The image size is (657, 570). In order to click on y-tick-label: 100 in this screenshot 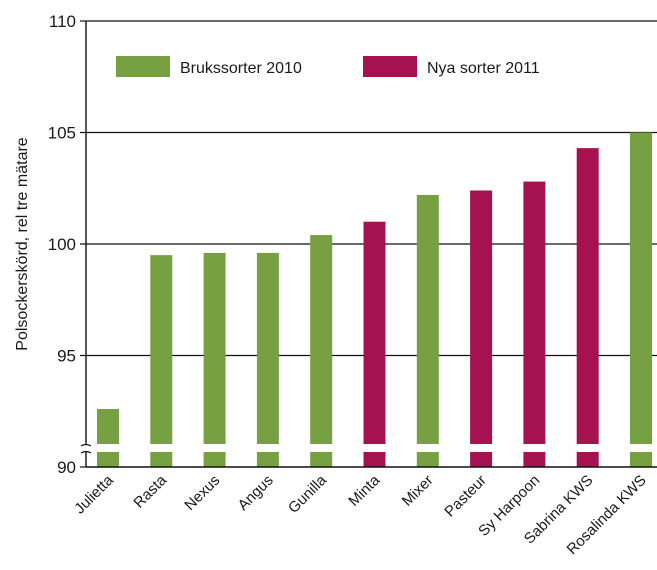, I will do `click(62, 244)`.